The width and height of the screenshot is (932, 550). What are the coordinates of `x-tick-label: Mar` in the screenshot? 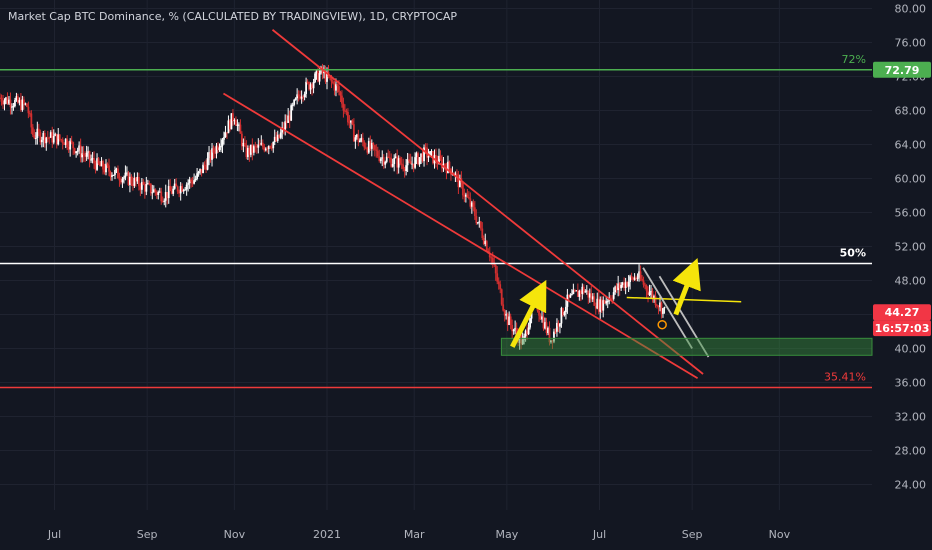 It's located at (414, 534).